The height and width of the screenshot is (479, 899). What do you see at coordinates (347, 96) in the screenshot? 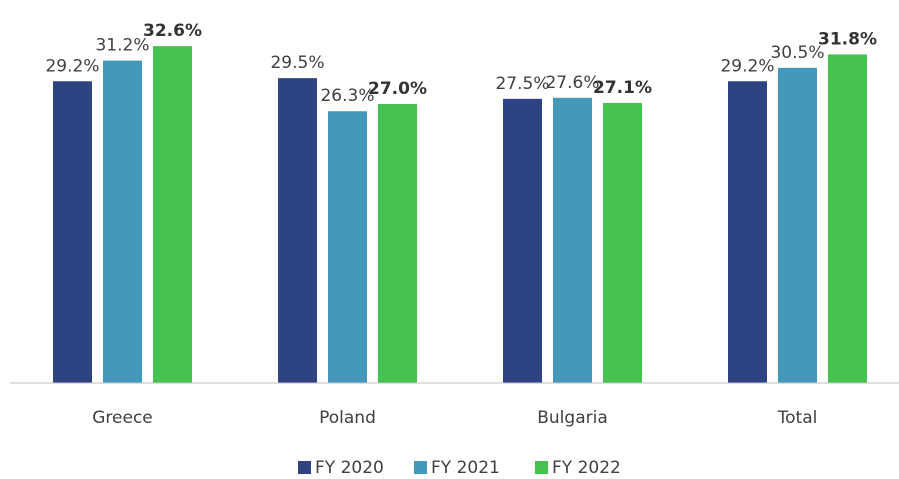
I see `data-label: 26.3%` at bounding box center [347, 96].